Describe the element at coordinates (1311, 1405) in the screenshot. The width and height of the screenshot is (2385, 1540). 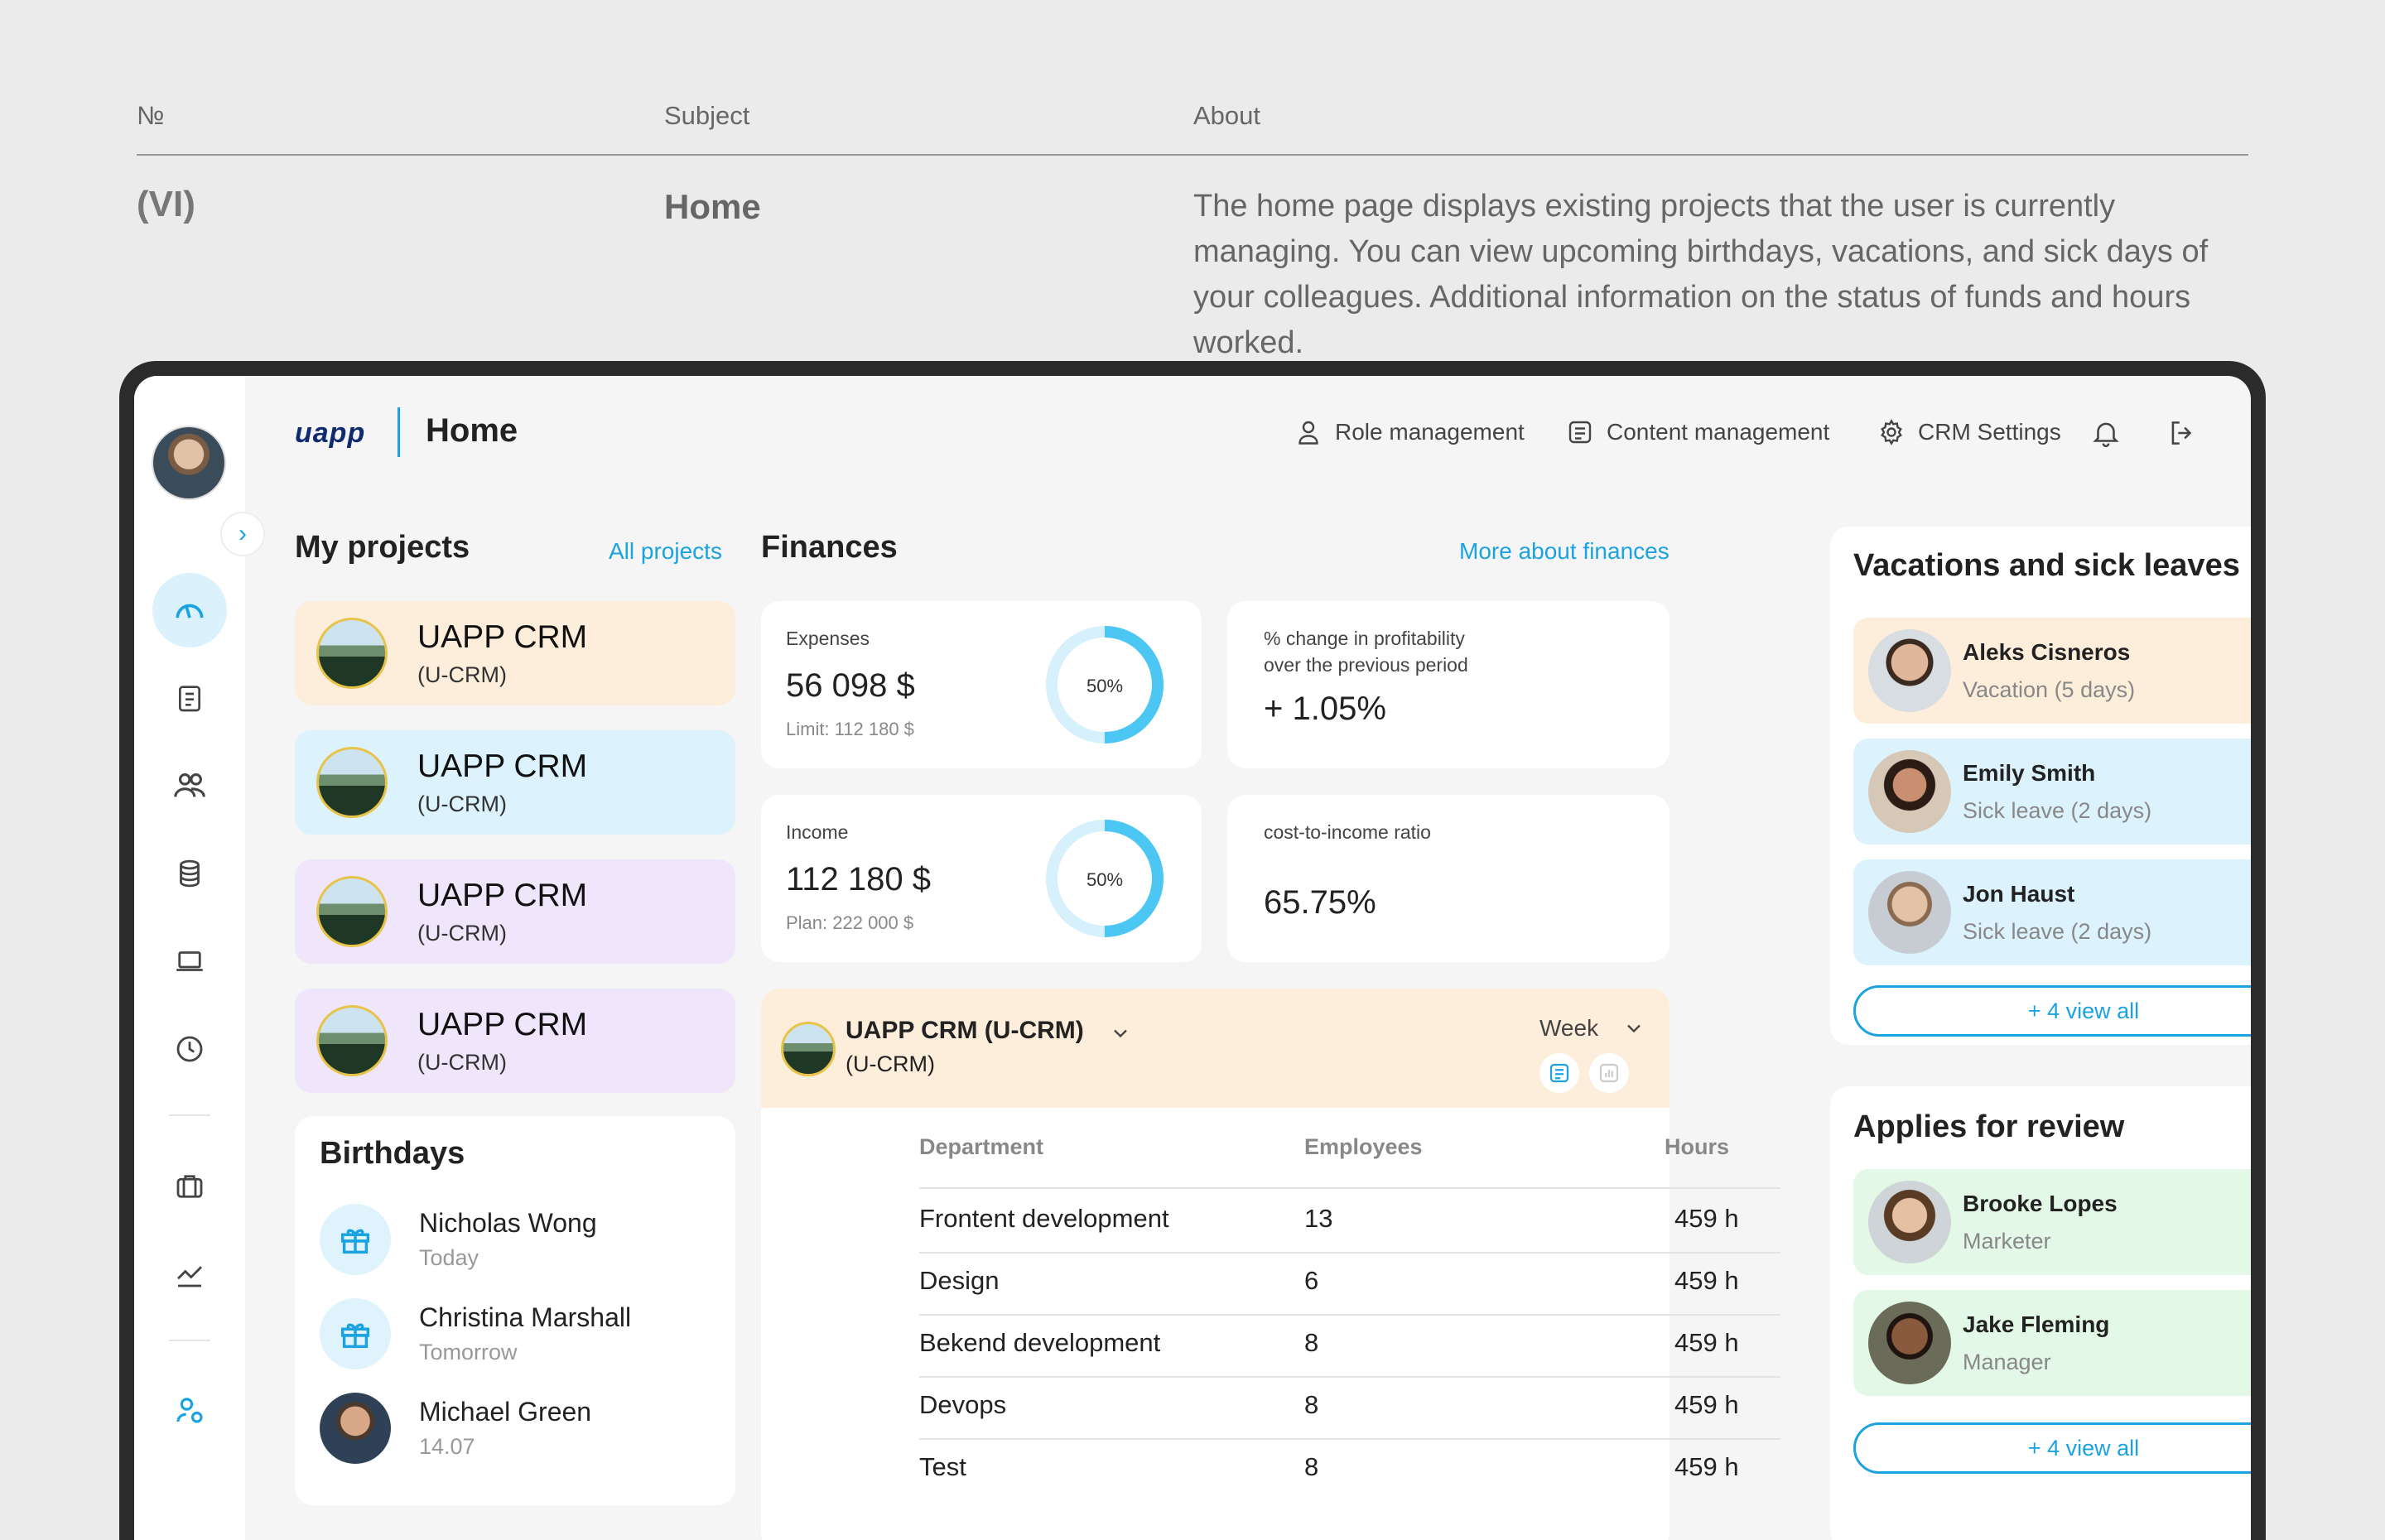
I see `table-cell-employees: 8` at that location.